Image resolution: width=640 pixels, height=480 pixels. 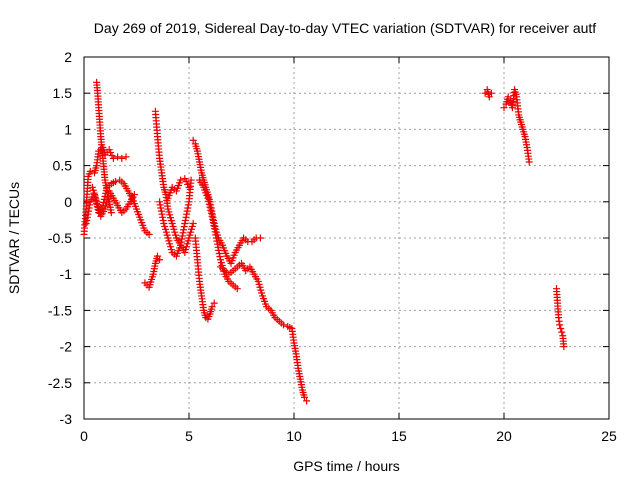 I want to click on y-tick-label: -0.5, so click(x=60, y=238).